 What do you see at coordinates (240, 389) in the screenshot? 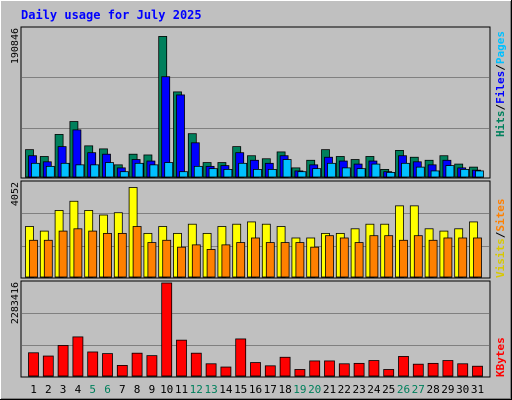
I see `x-tick-label-day-15: 15` at bounding box center [240, 389].